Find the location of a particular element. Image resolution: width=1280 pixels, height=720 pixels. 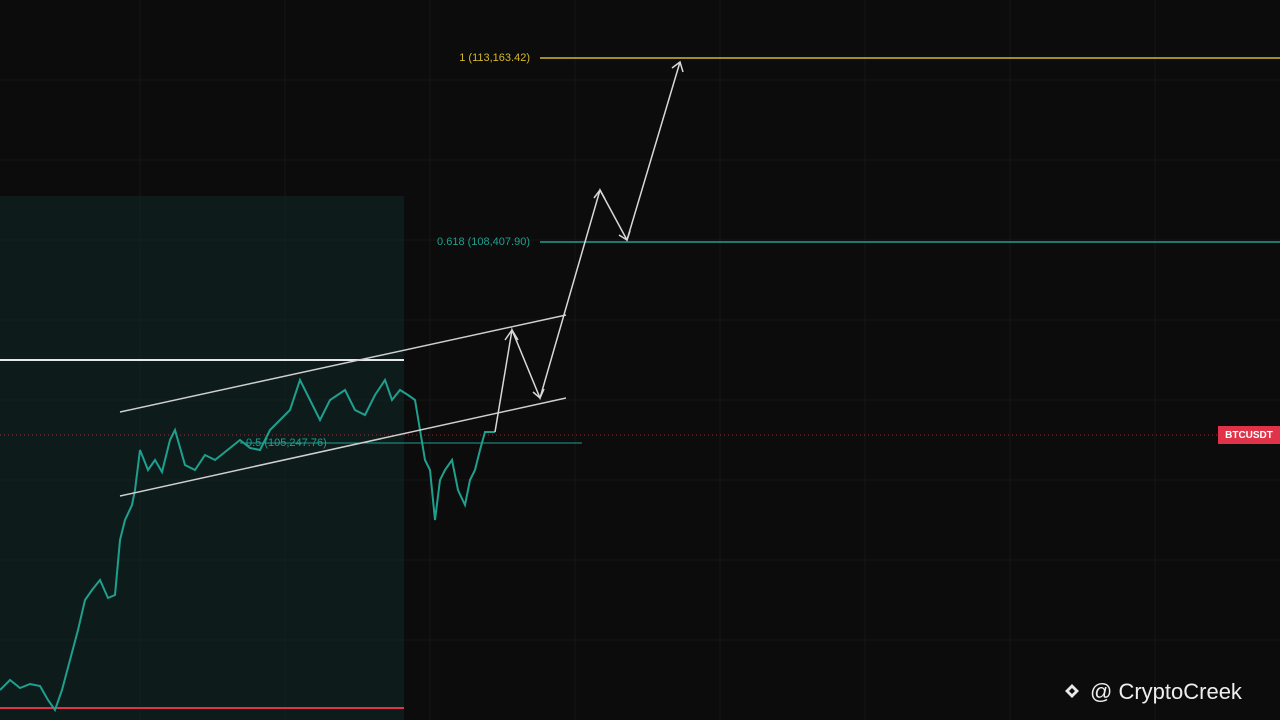

fib-label: 1 (113,163.42) is located at coordinates (494, 58).